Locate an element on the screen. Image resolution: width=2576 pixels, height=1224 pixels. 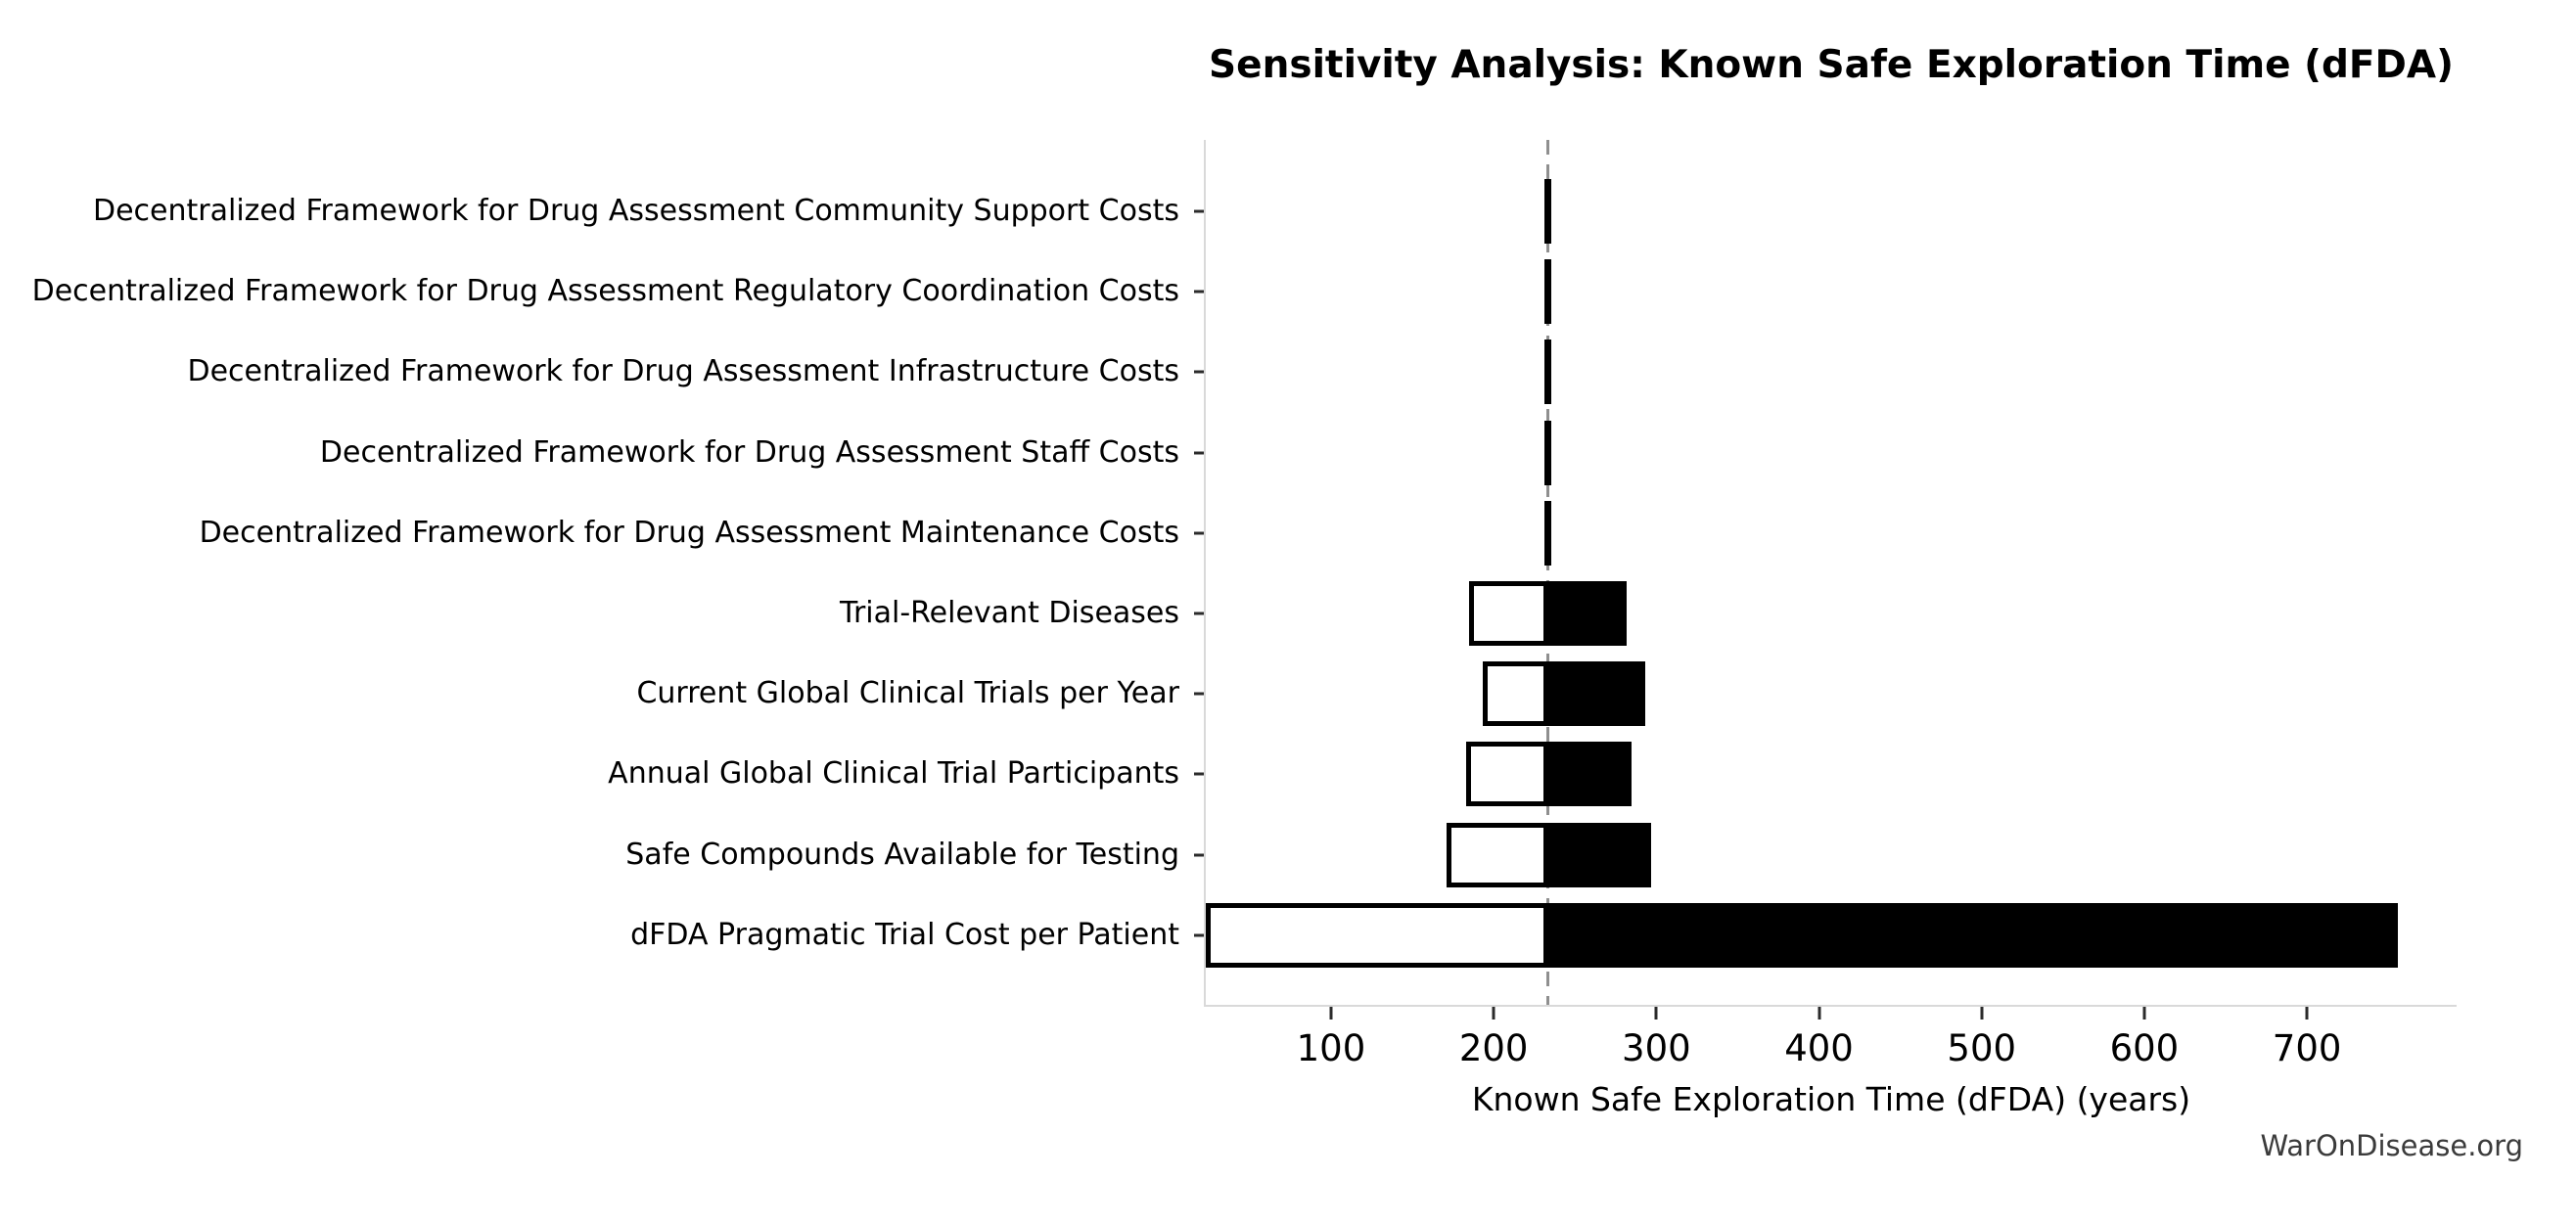
y-axis-label: dFDA Pragmatic Trial Cost per Patient is located at coordinates (905, 934).